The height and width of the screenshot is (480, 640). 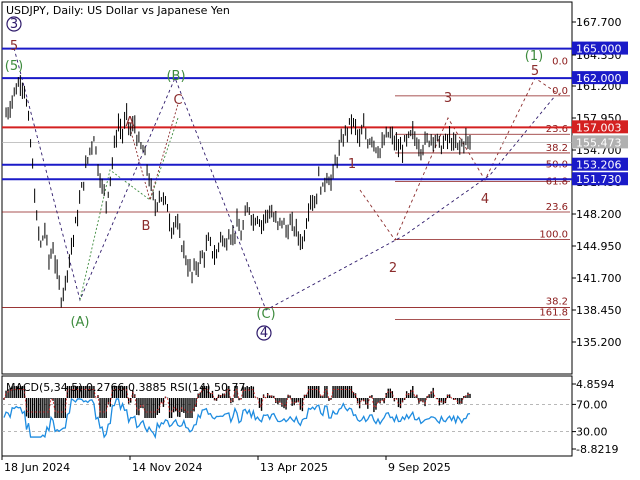 What do you see at coordinates (534, 56) in the screenshot?
I see `wave-label-green: (1)` at bounding box center [534, 56].